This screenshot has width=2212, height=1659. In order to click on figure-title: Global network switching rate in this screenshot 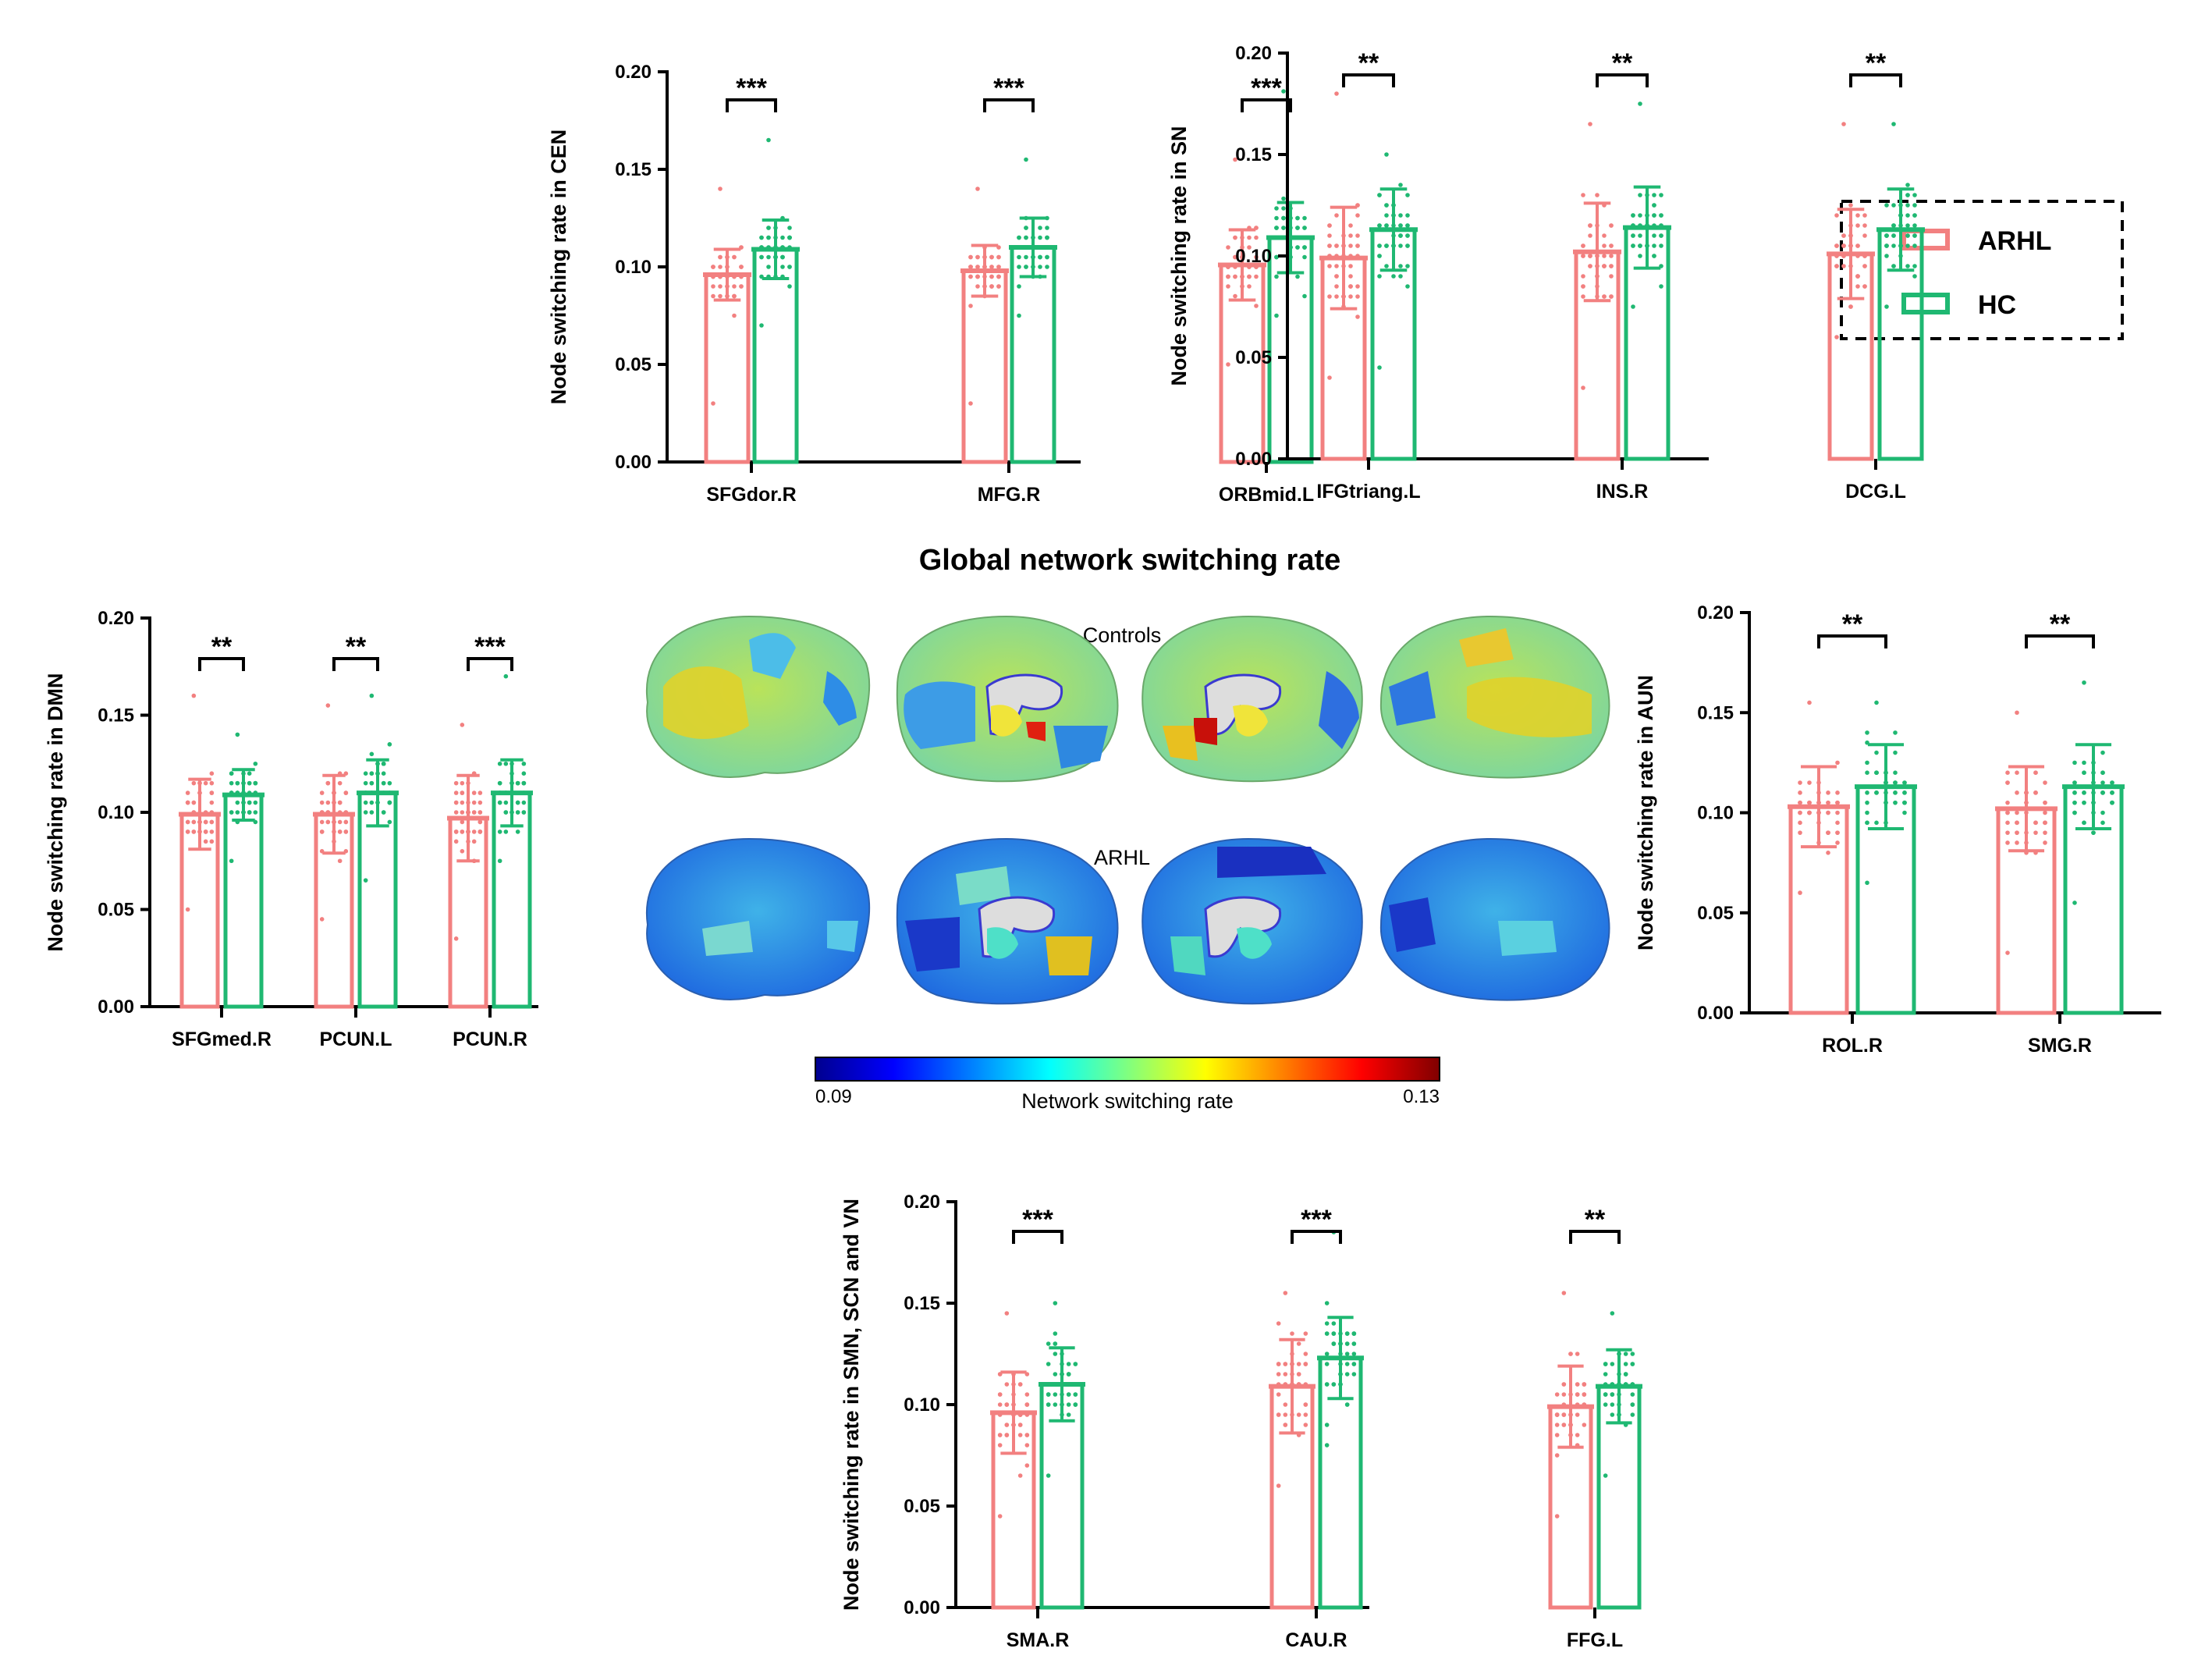, I will do `click(1130, 560)`.